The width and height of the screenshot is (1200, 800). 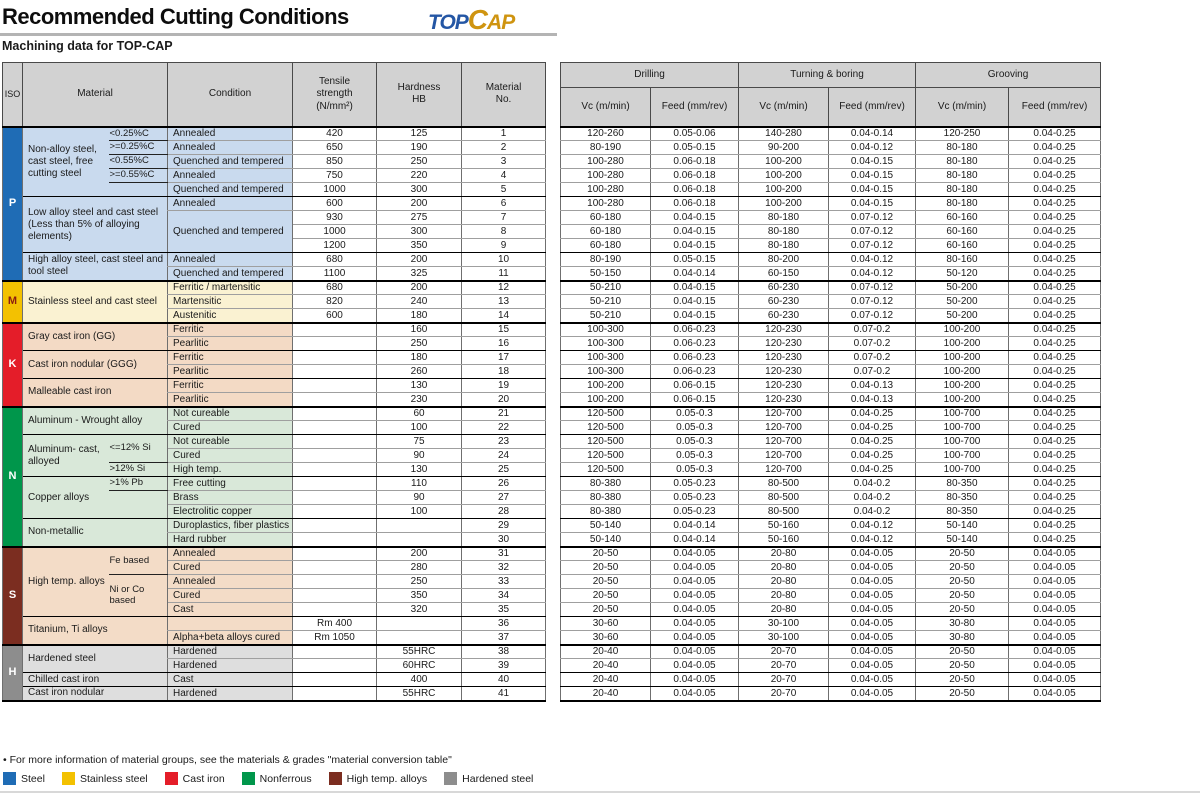 What do you see at coordinates (504, 525) in the screenshot?
I see `material-no-cell: 29` at bounding box center [504, 525].